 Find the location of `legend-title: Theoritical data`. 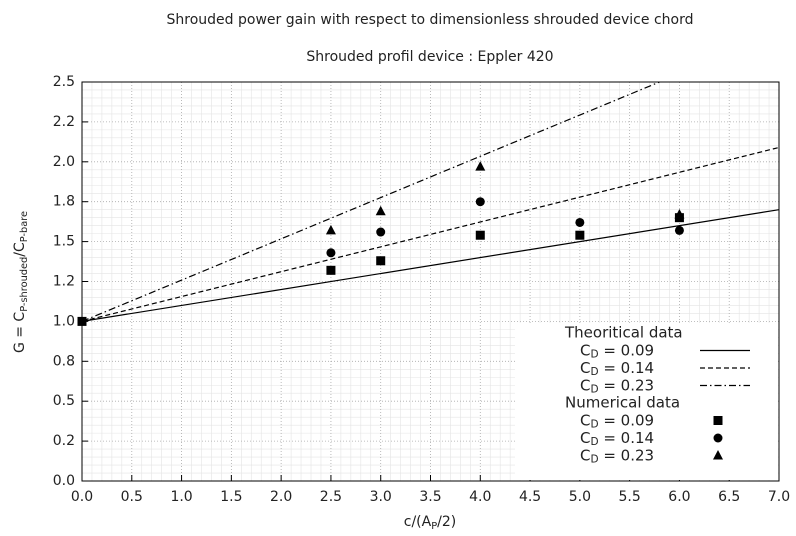

legend-title: Theoritical data is located at coordinates (623, 333).